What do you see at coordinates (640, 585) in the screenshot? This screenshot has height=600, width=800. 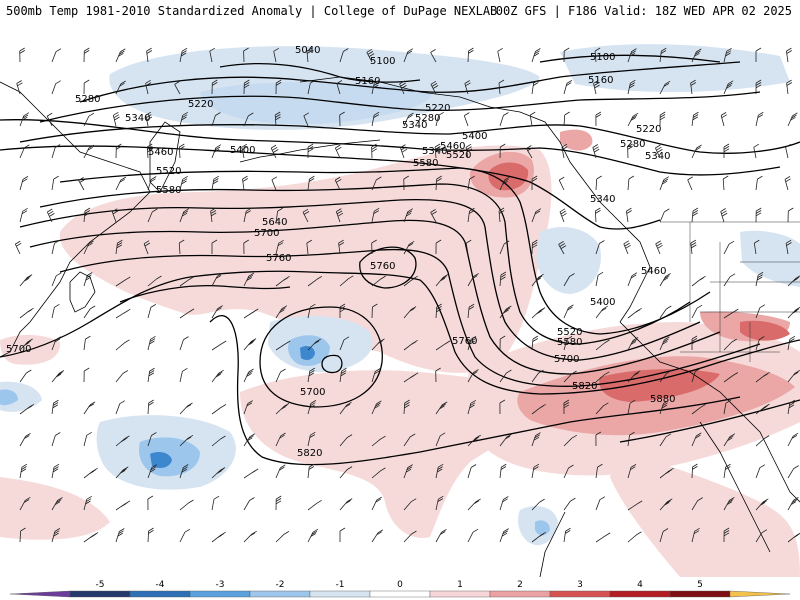 I see `colorbar-tick-label: 4` at bounding box center [640, 585].